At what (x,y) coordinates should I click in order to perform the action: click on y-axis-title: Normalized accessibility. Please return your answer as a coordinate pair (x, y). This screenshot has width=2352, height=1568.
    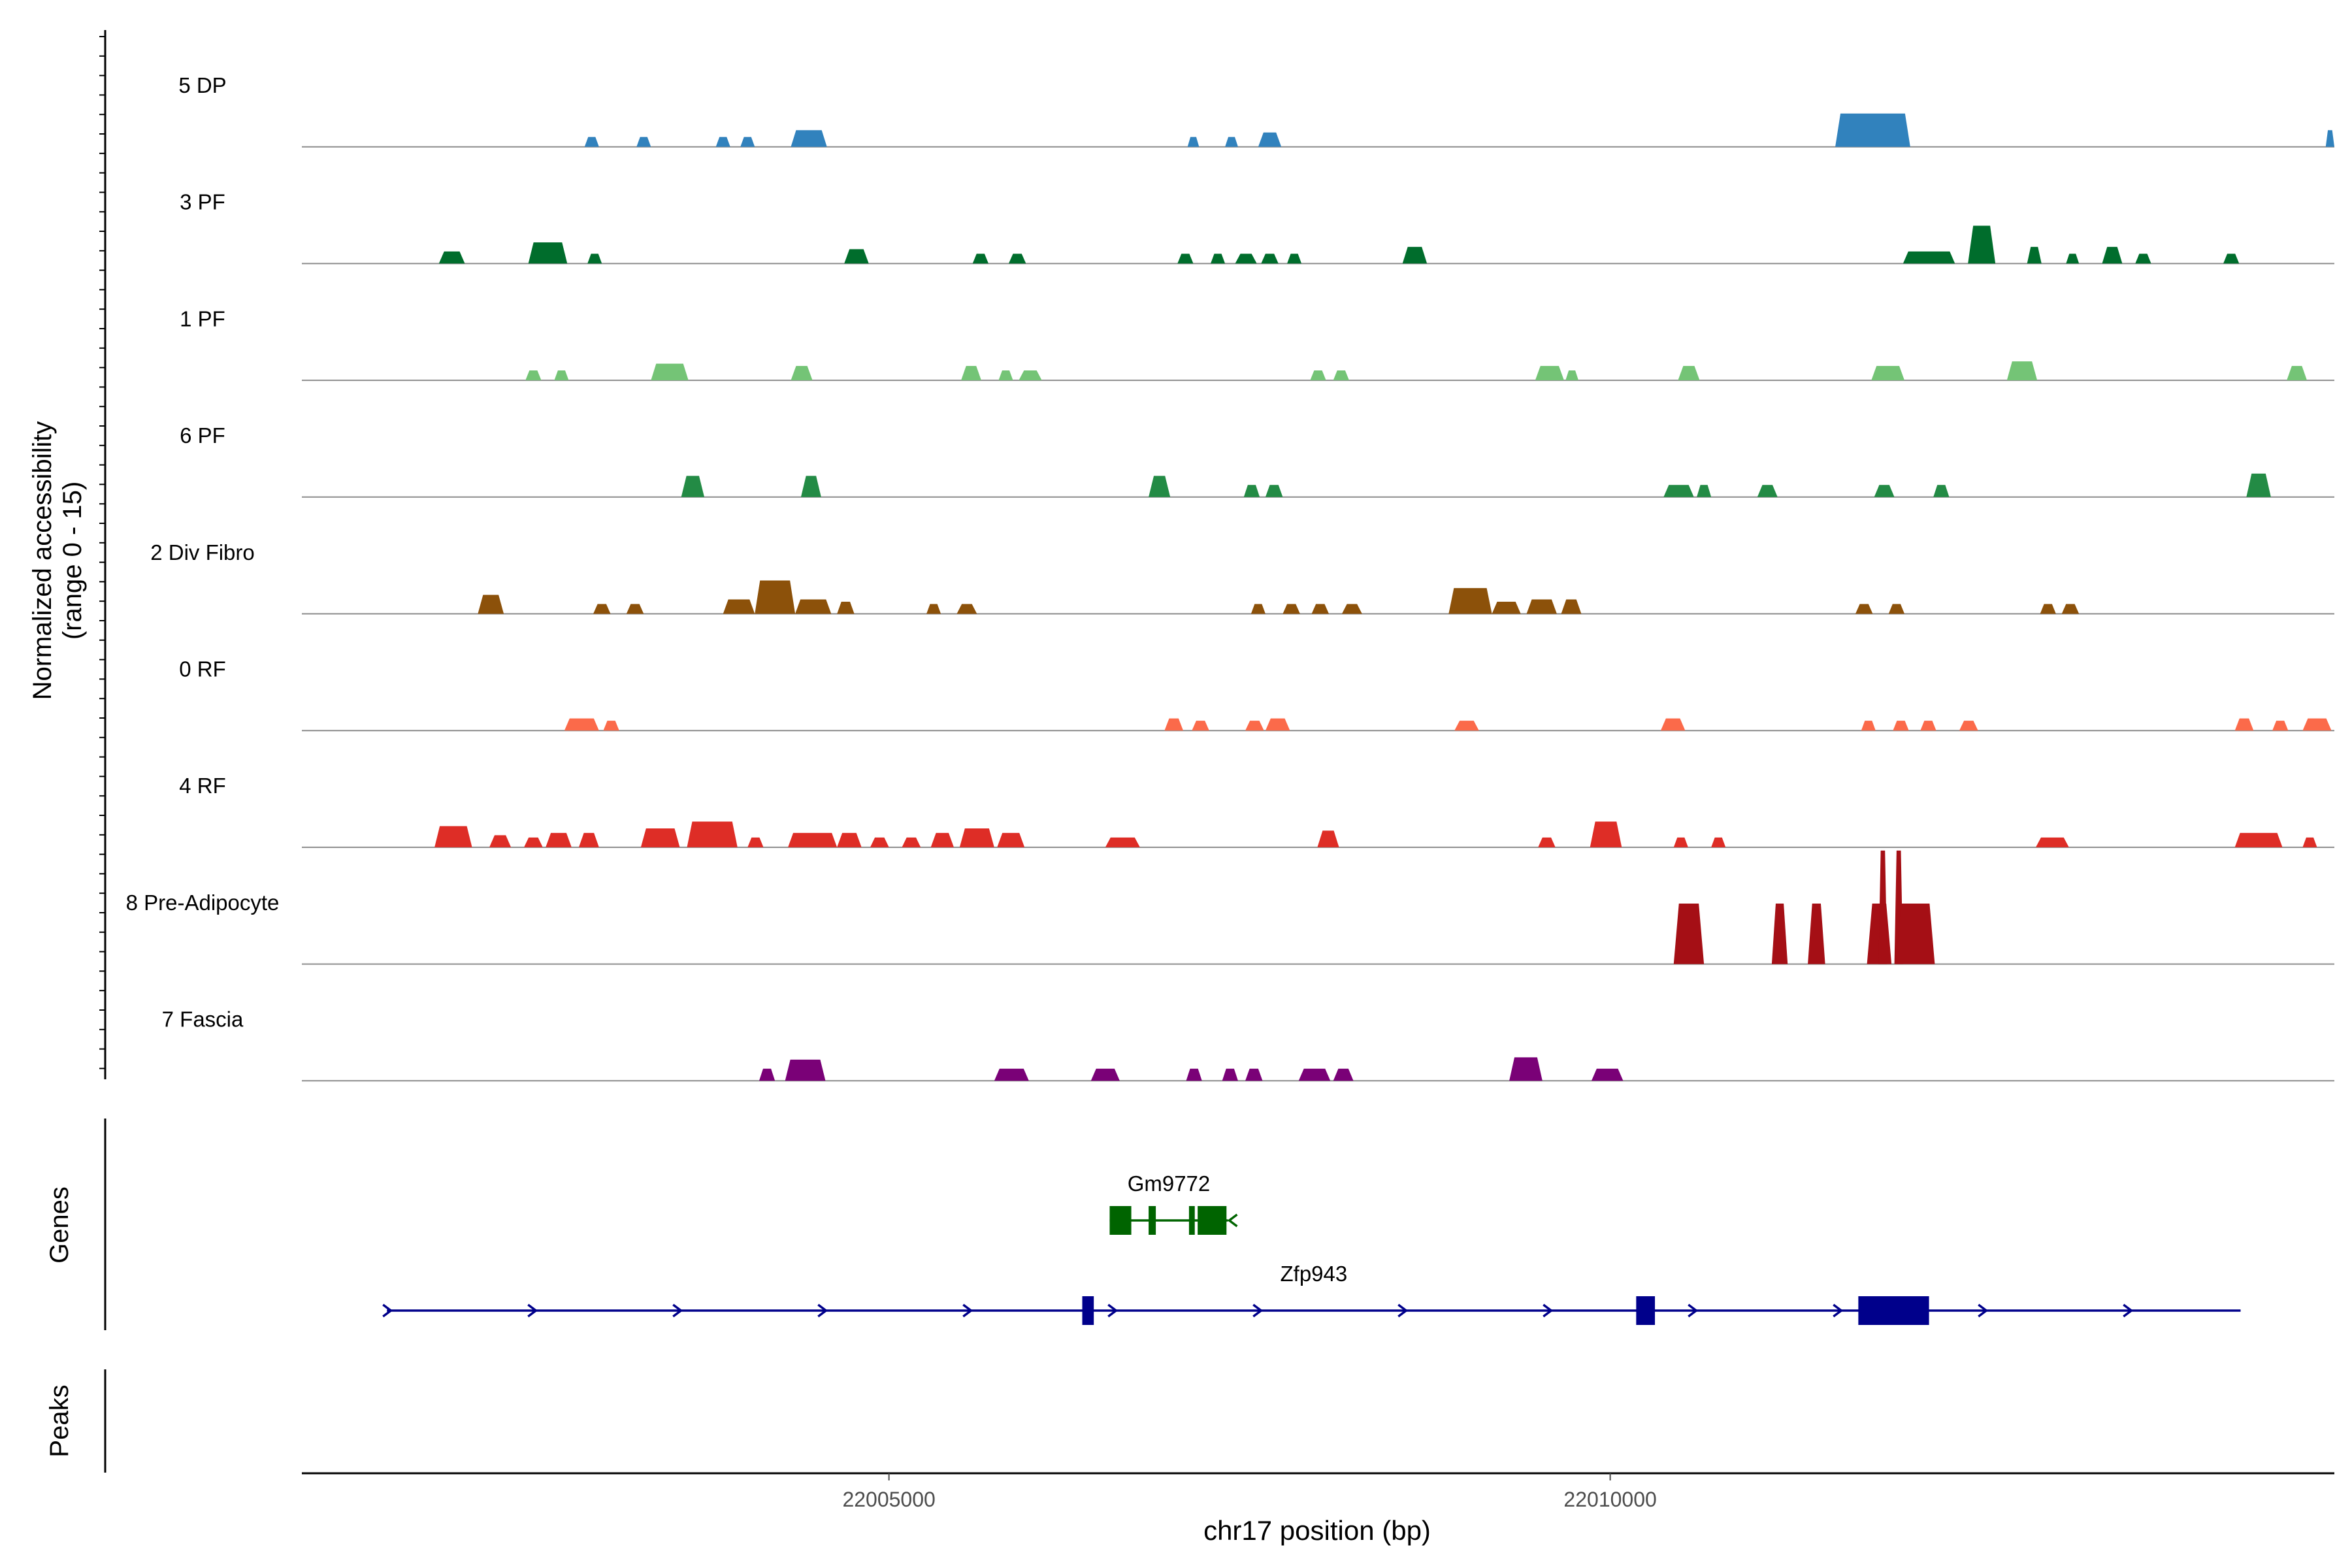
    Looking at the image, I should click on (42, 560).